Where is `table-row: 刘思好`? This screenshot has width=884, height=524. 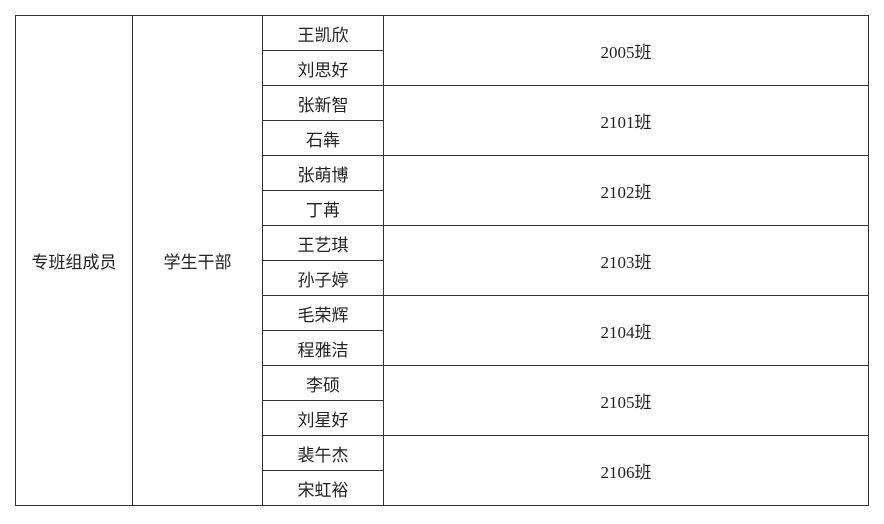
table-row: 刘思好 is located at coordinates (442, 68).